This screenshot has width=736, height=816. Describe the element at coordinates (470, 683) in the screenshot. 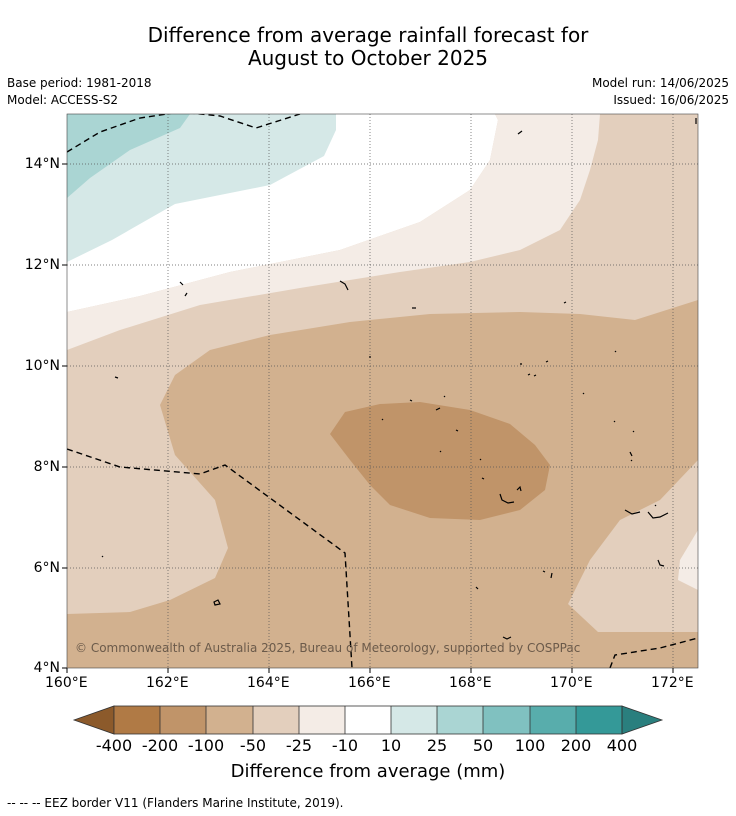

I see `x-tick-label: 168°E` at that location.